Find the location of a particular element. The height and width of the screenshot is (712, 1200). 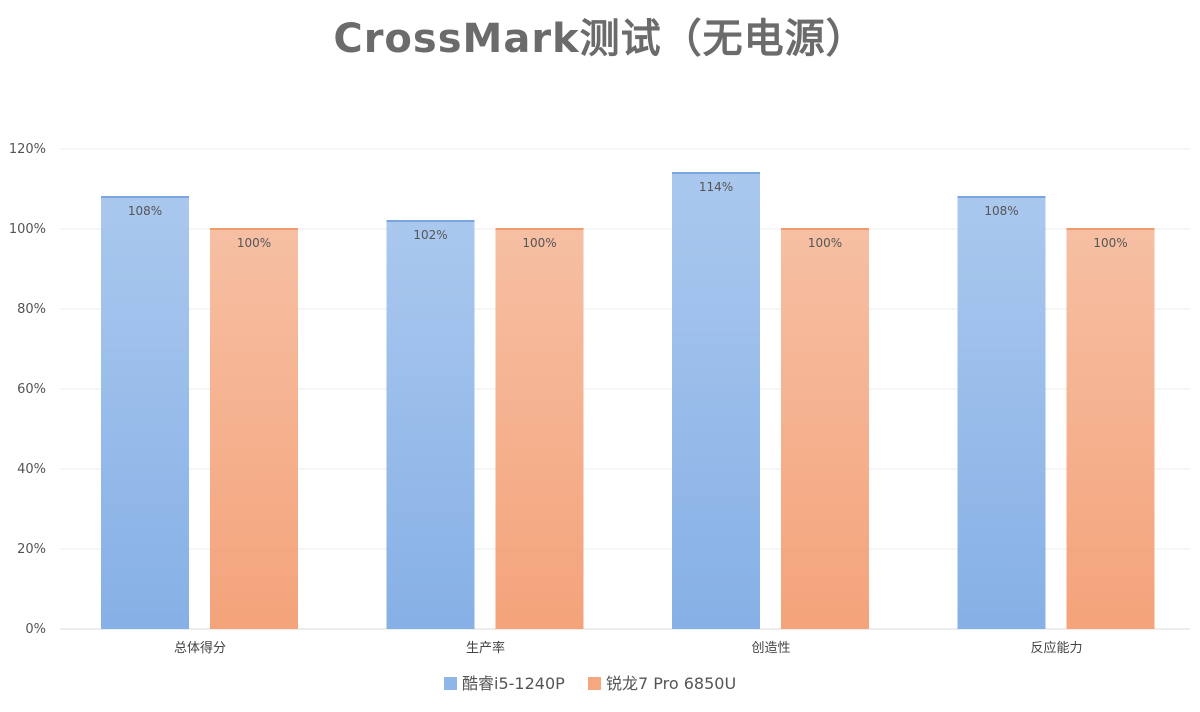

y-tick-label: 20% is located at coordinates (31, 549).